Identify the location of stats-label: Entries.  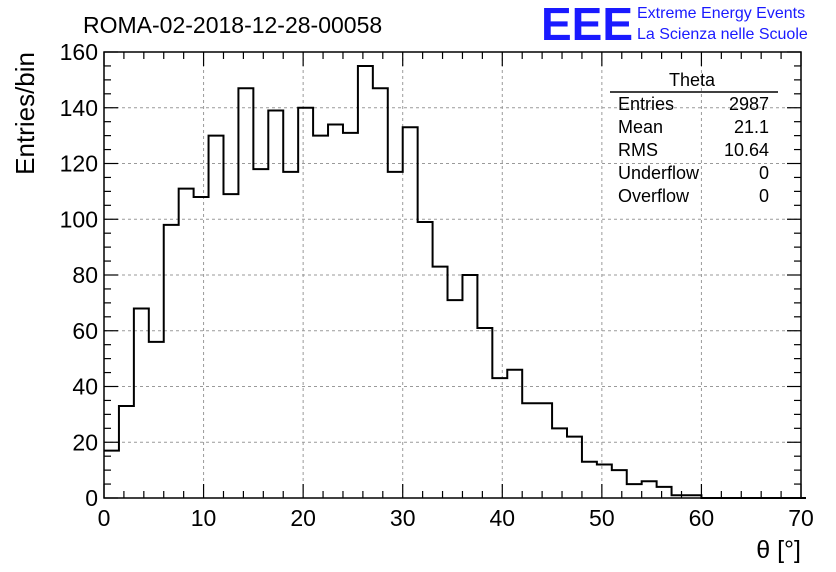
(646, 104).